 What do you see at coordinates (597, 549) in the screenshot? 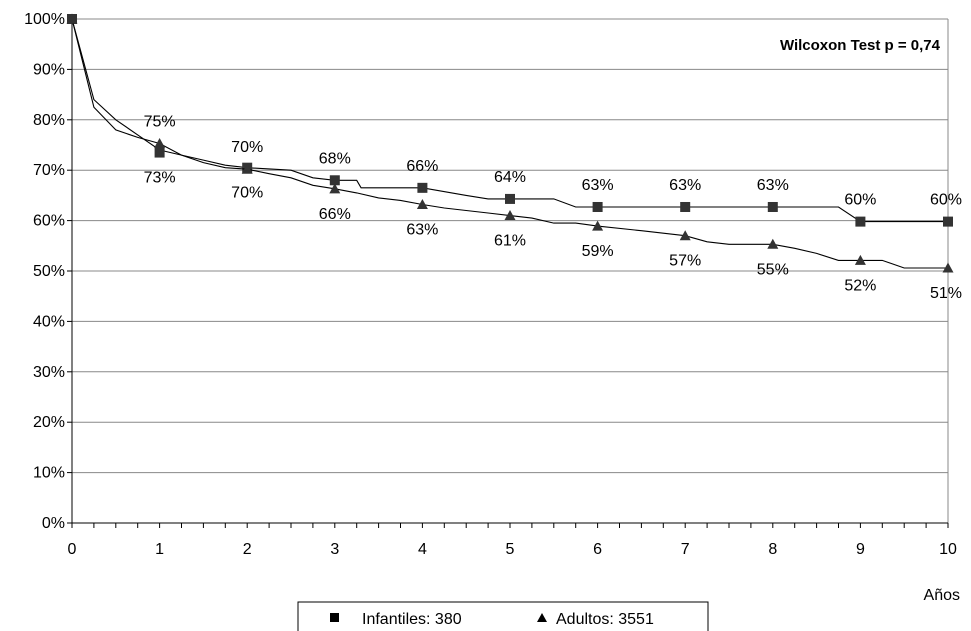
I see `x-tick-label: 6` at bounding box center [597, 549].